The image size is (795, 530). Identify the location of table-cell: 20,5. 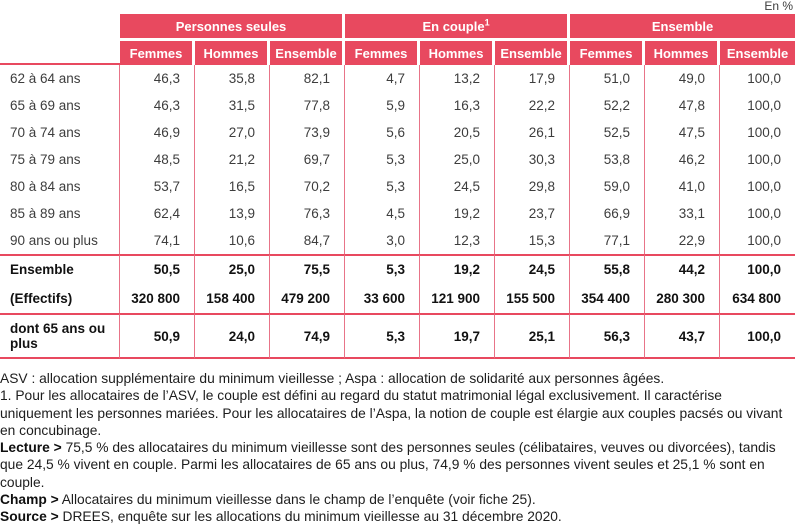
(458, 132).